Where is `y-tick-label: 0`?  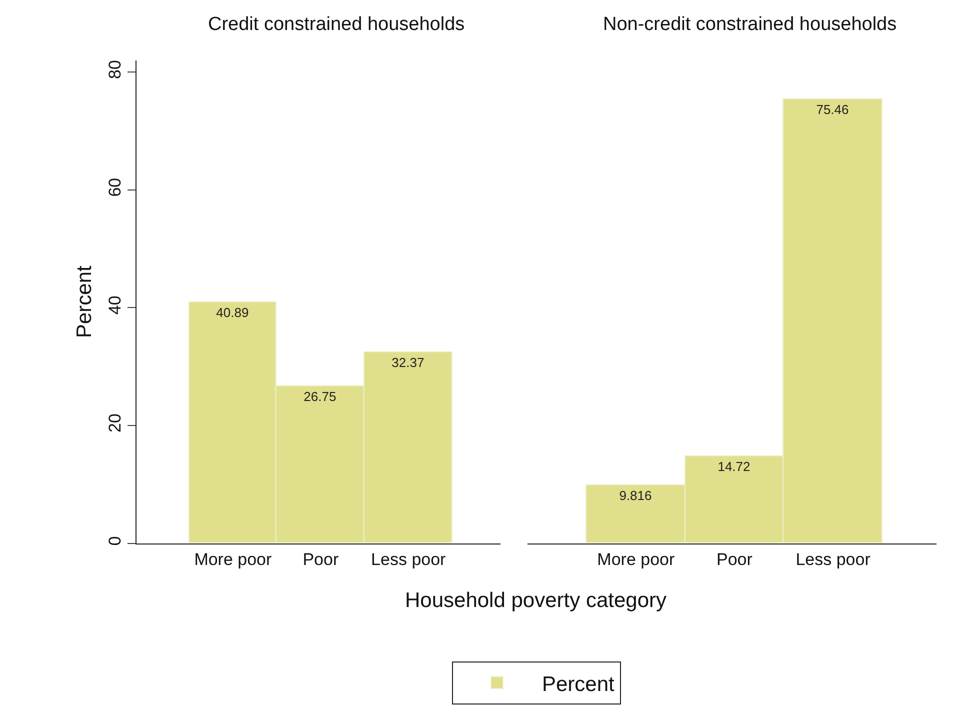
y-tick-label: 0 is located at coordinates (115, 541).